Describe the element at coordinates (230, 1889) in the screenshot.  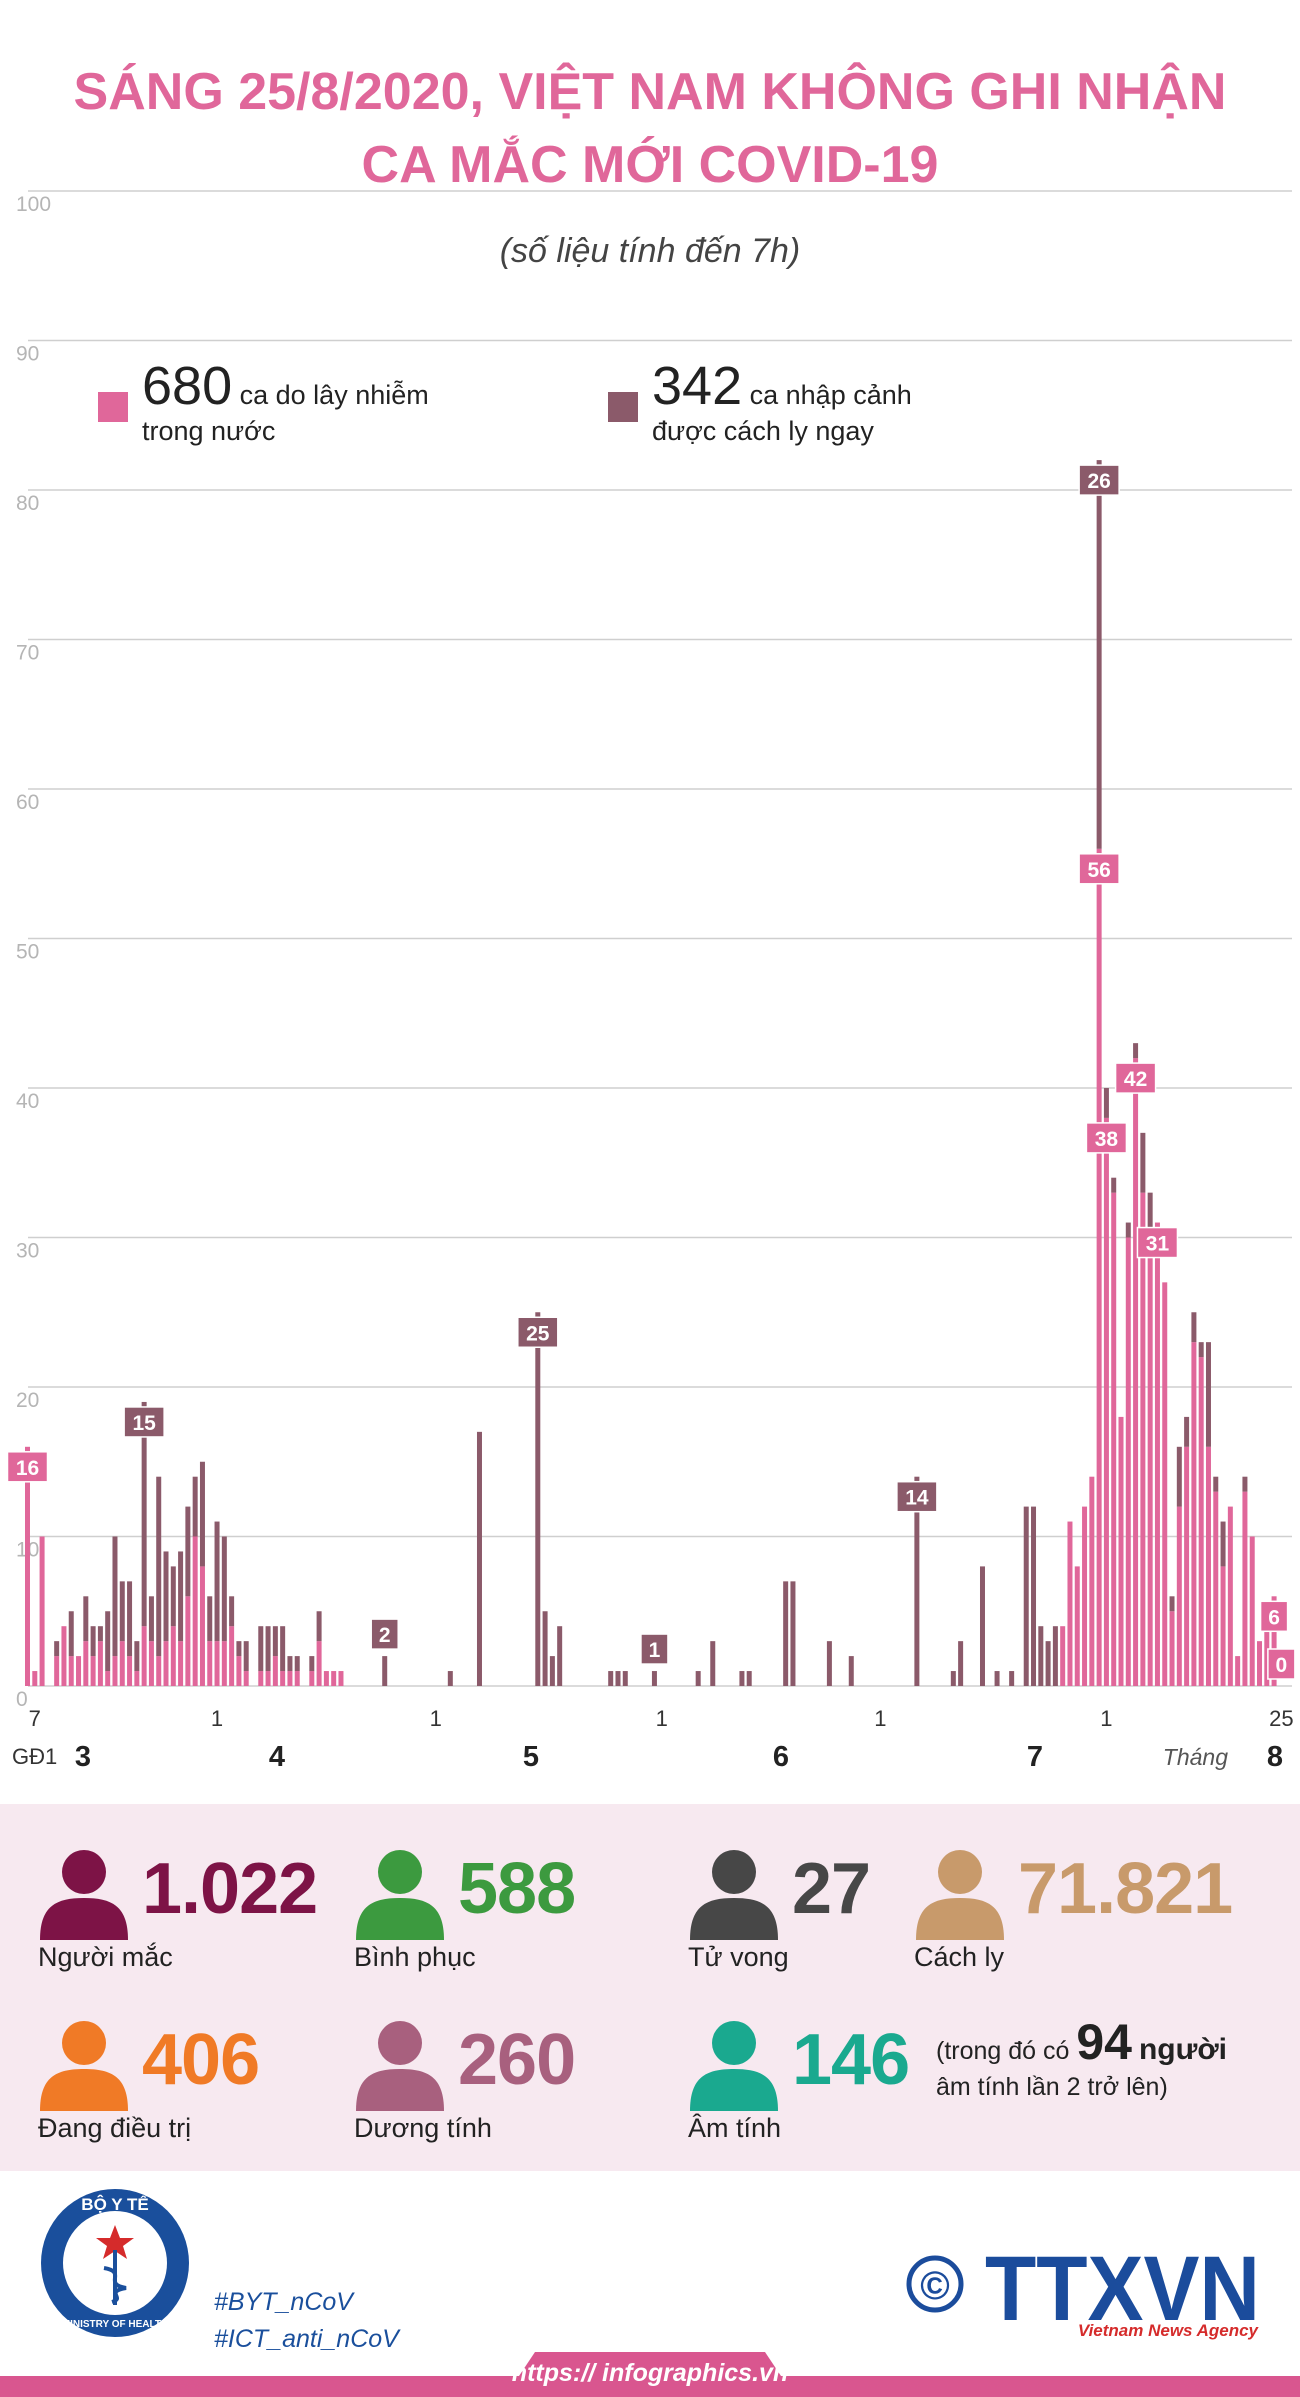
I see `stat-value: 1.022` at that location.